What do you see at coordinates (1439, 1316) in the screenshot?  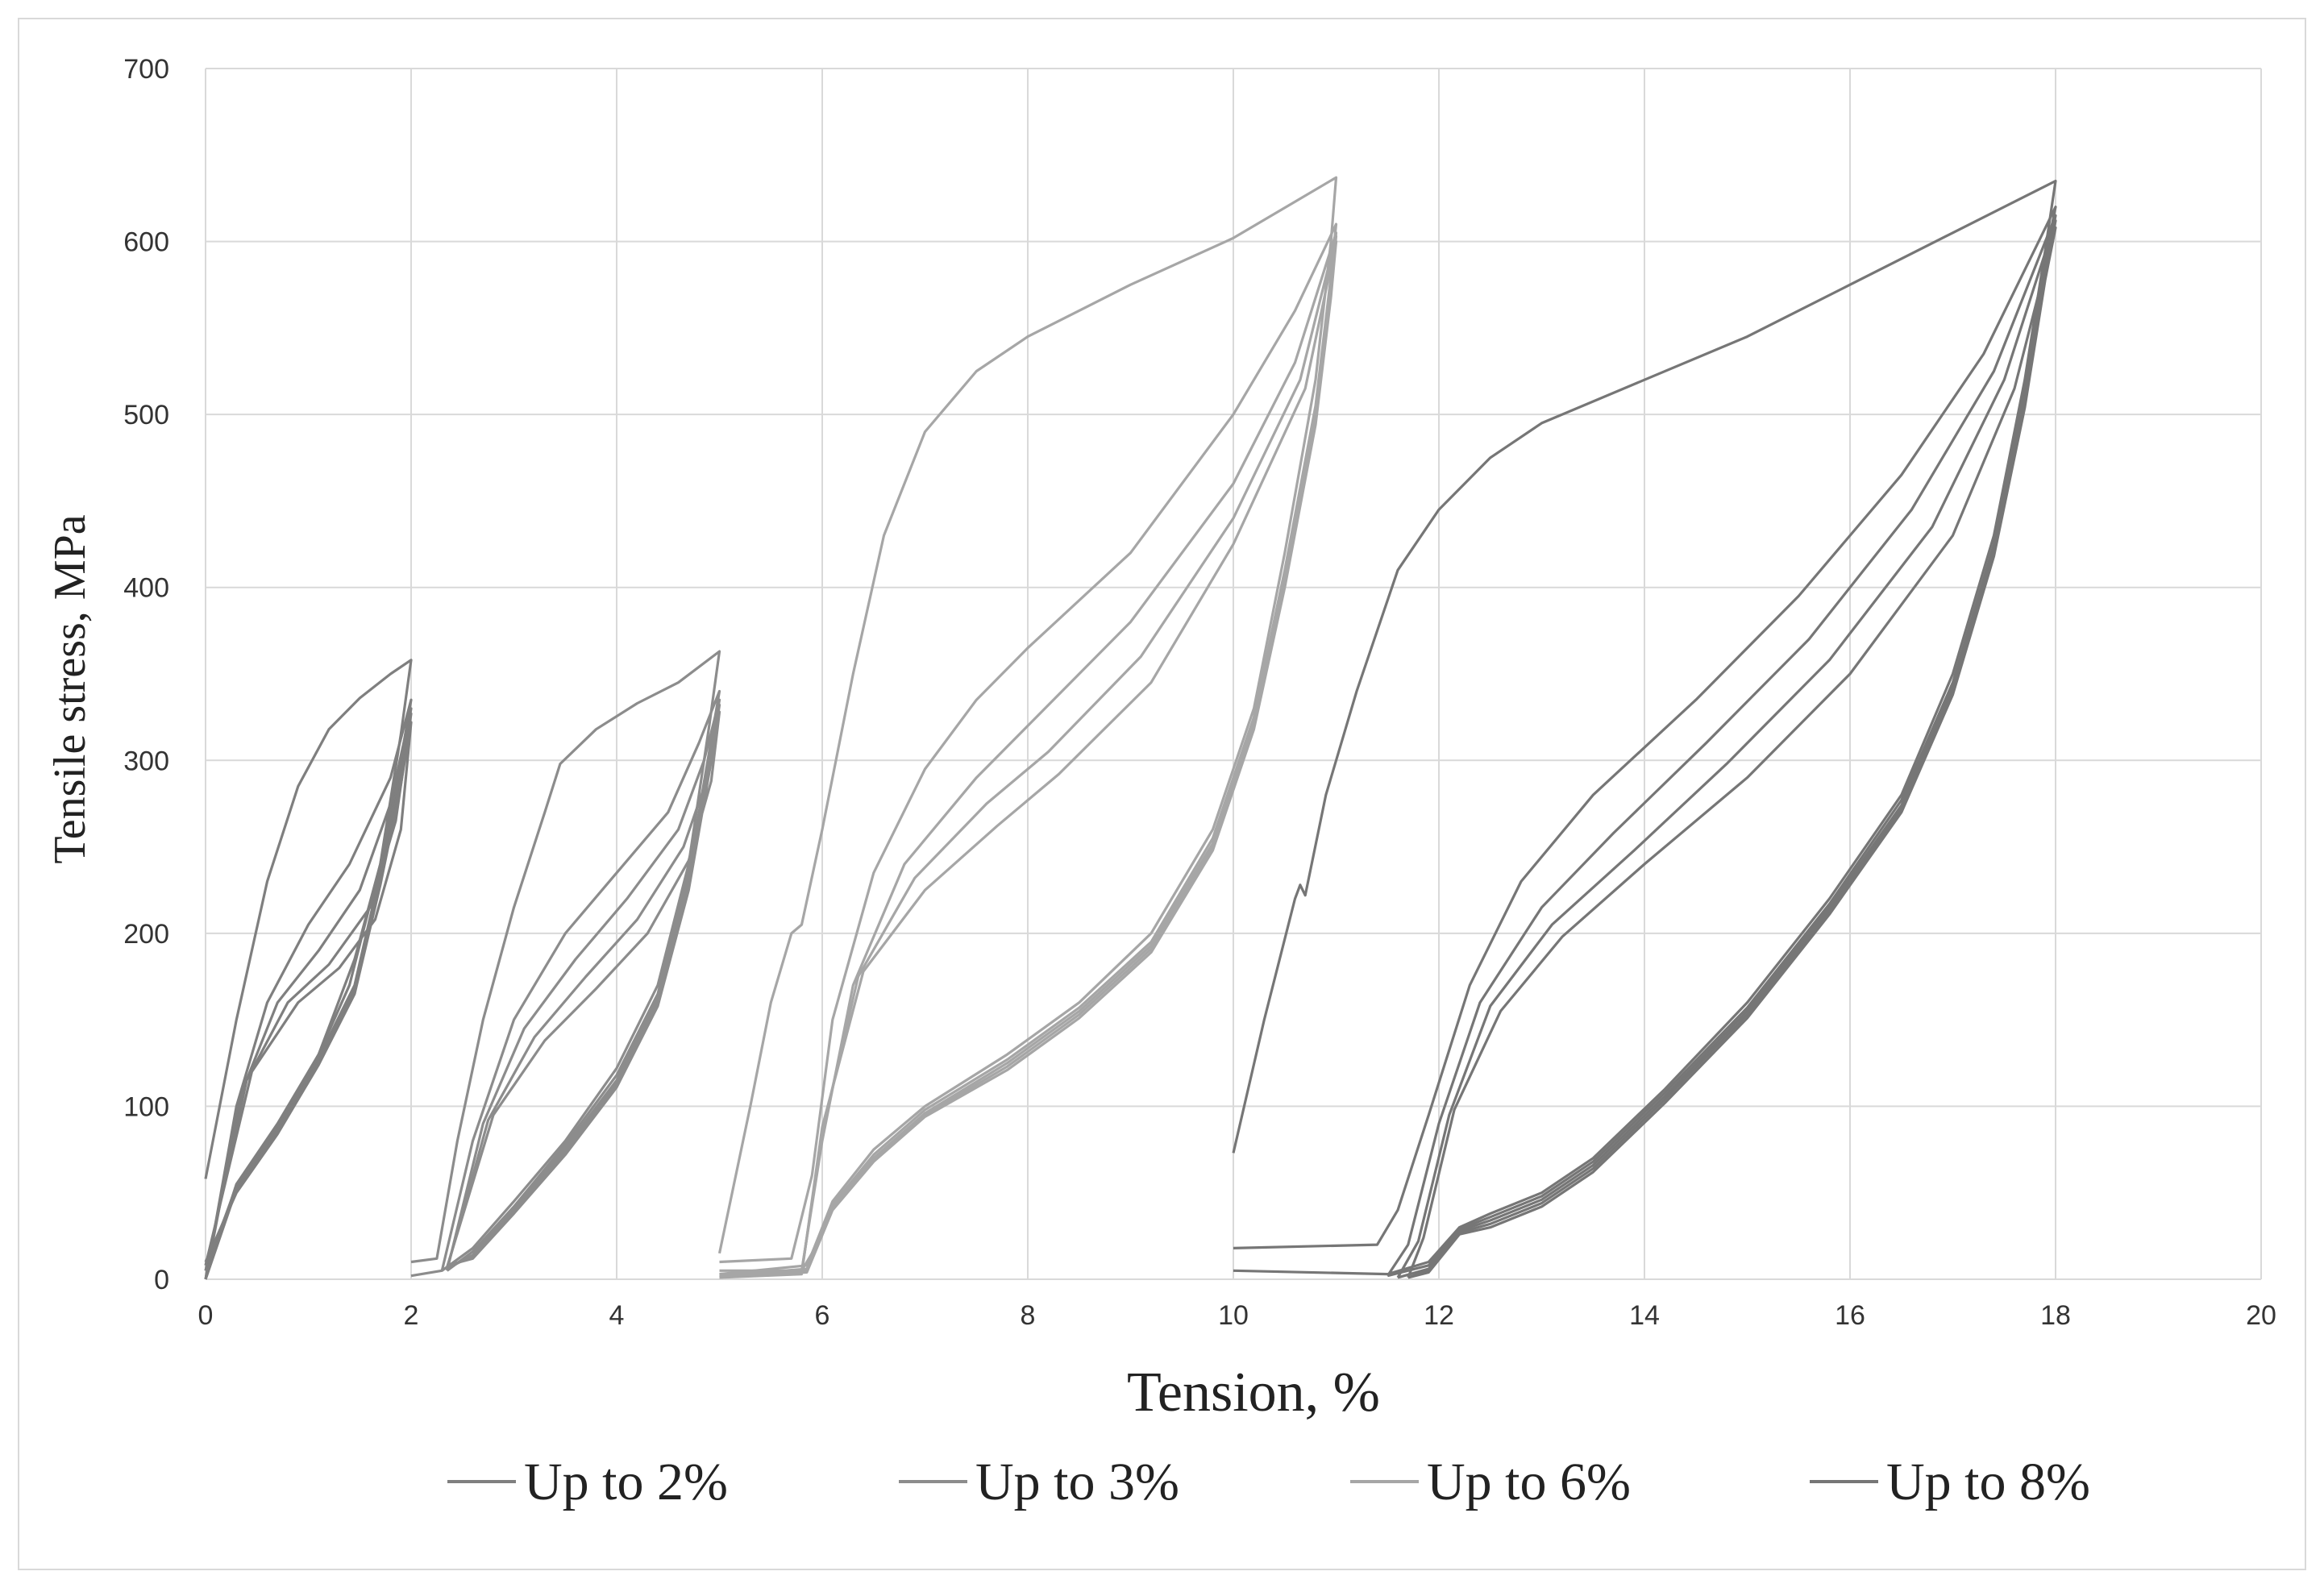 I see `x-tick-label: 12` at bounding box center [1439, 1316].